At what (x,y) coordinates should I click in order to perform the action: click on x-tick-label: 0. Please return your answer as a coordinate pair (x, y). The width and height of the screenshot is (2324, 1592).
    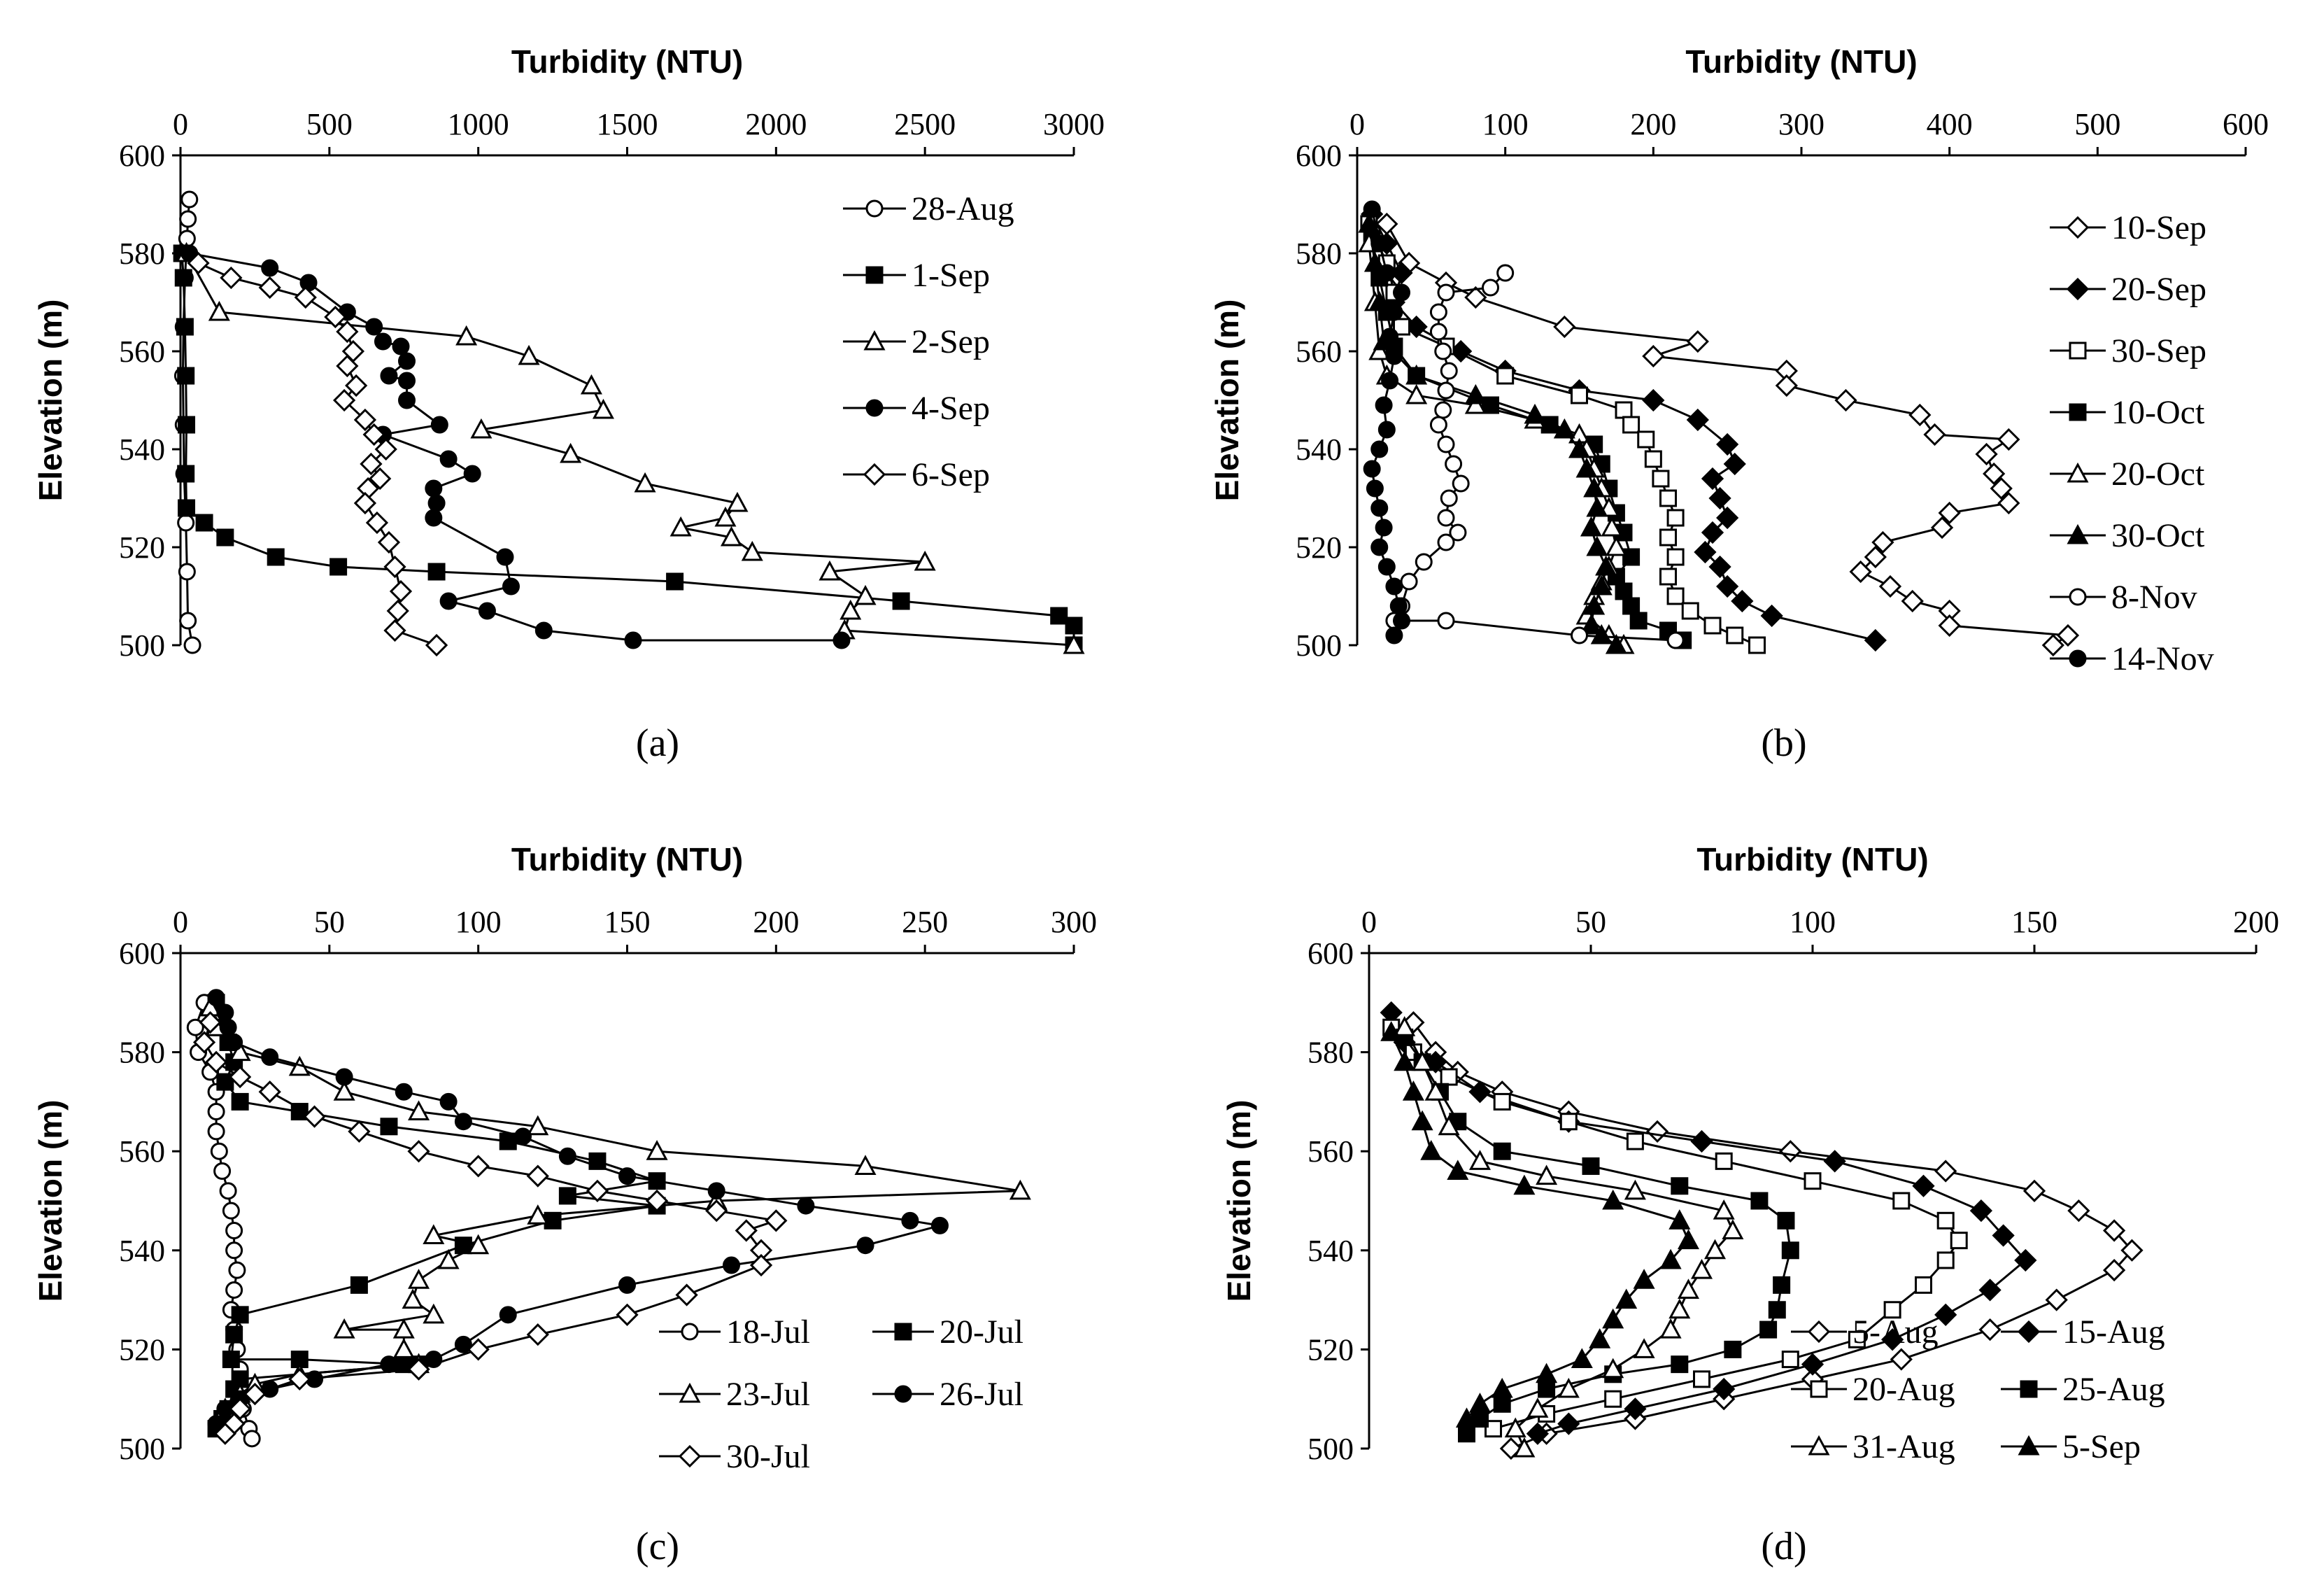
    Looking at the image, I should click on (1357, 124).